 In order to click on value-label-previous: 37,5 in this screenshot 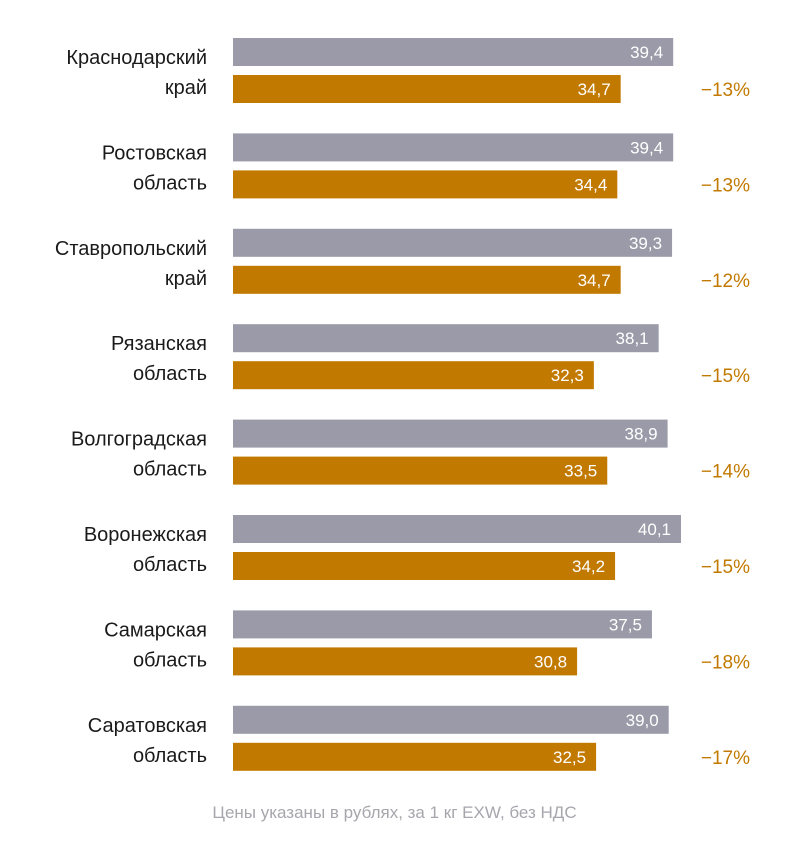, I will do `click(625, 624)`.